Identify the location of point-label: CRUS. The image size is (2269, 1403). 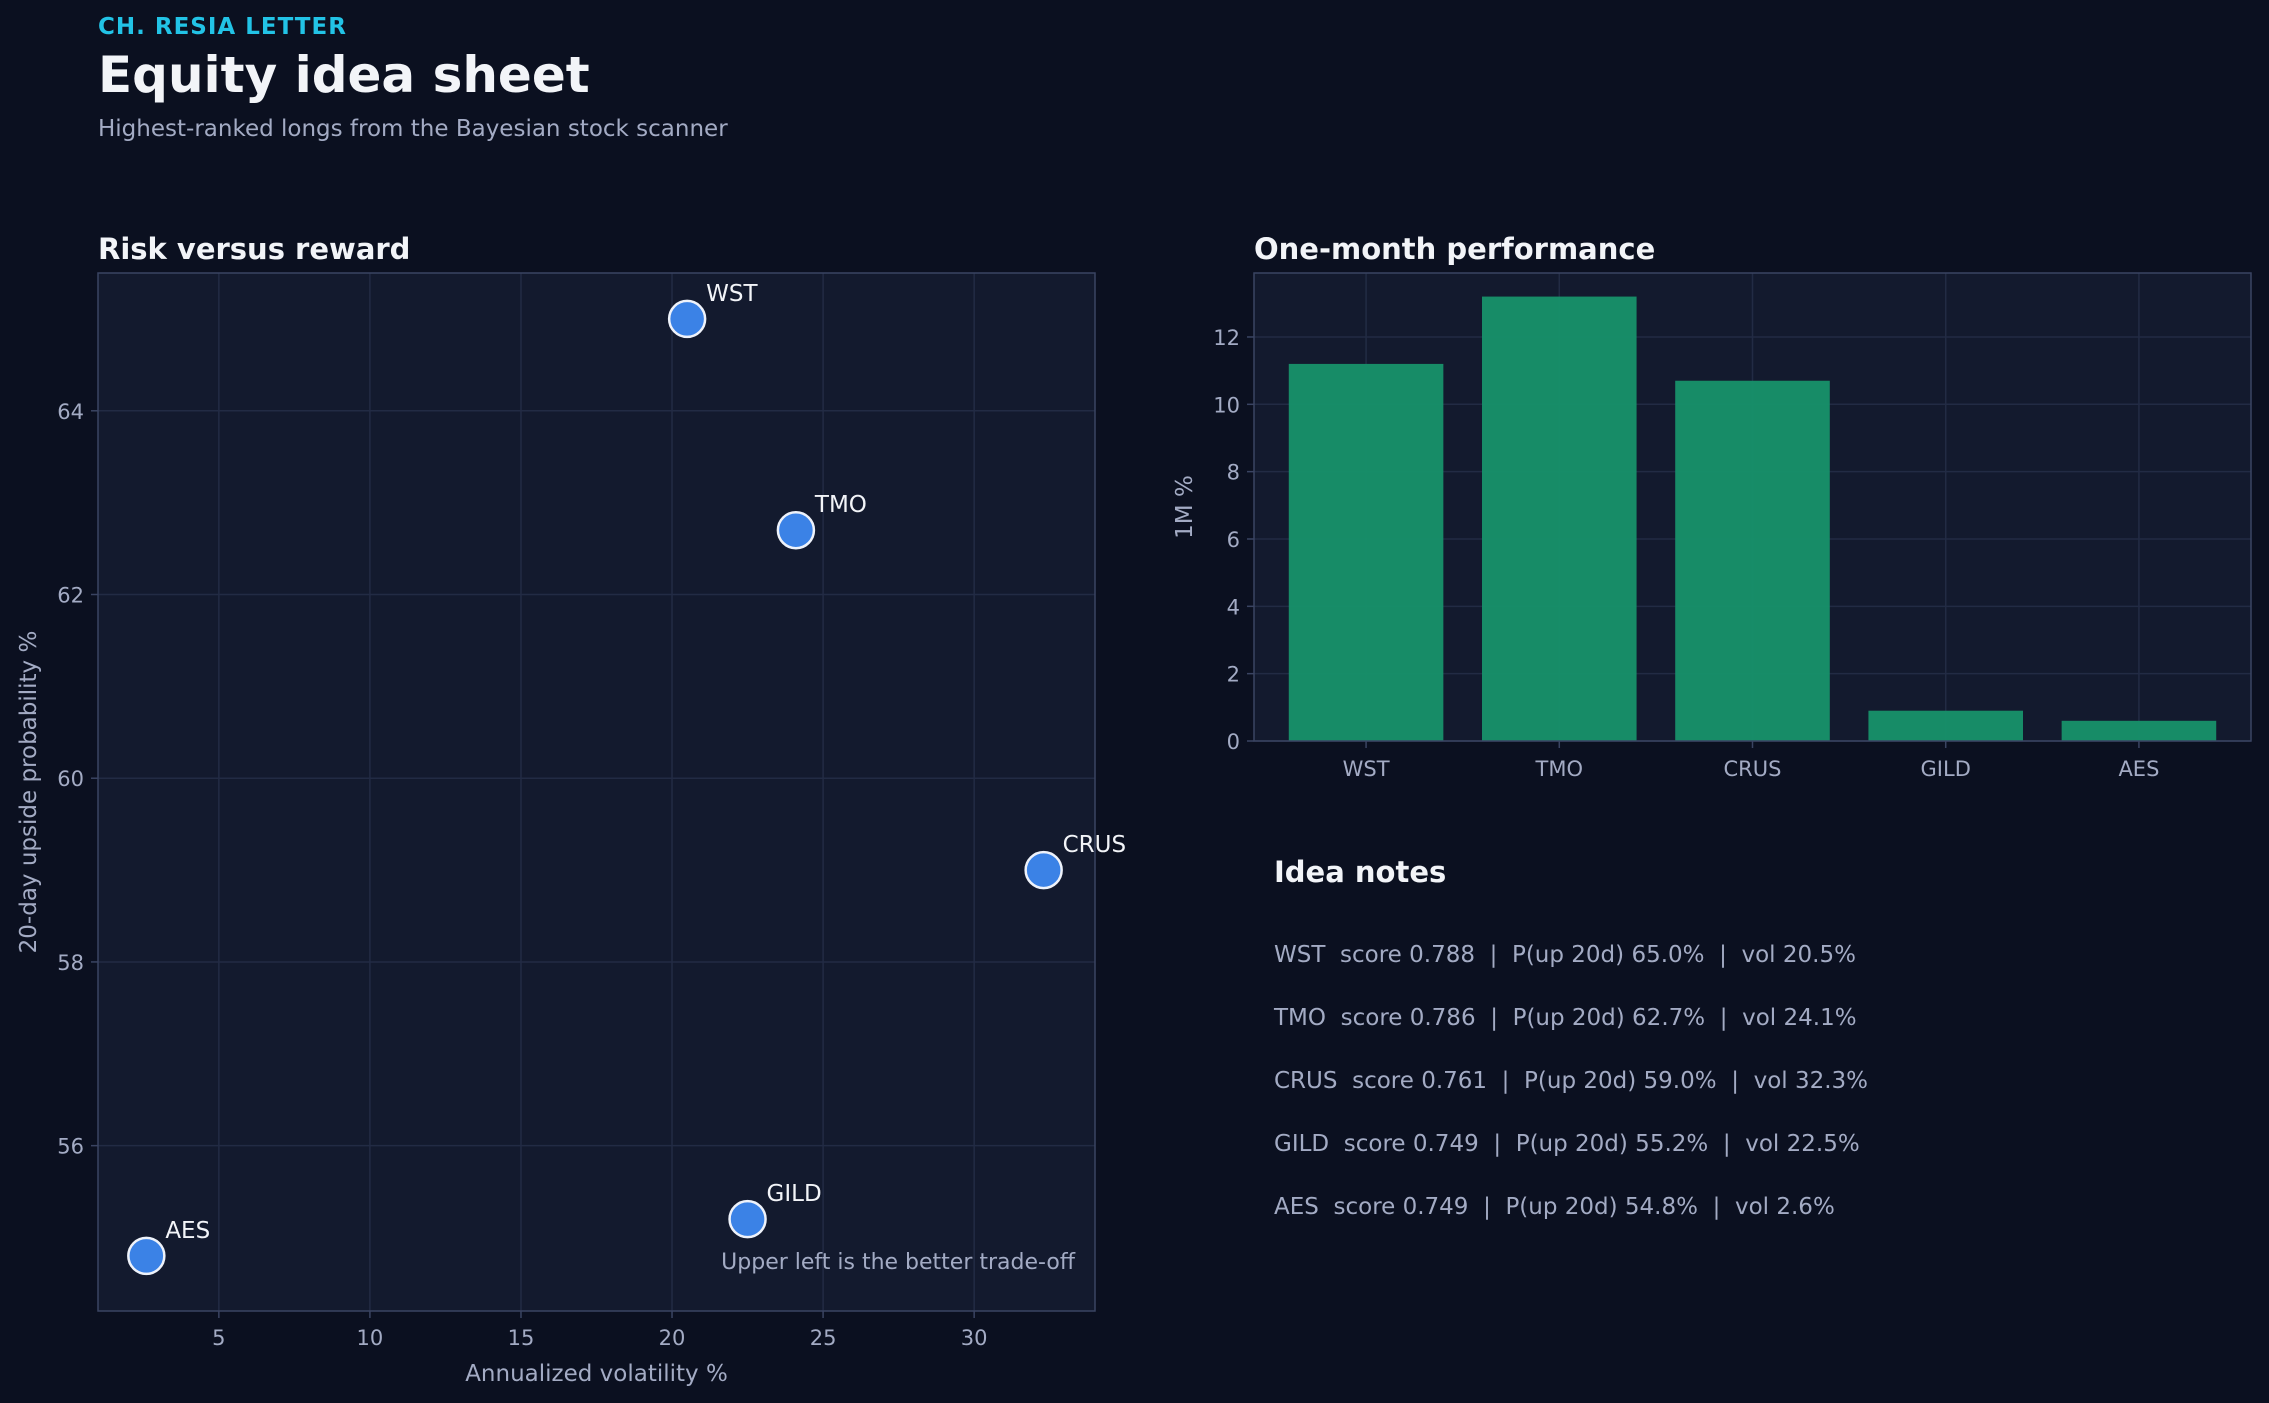
(1094, 845).